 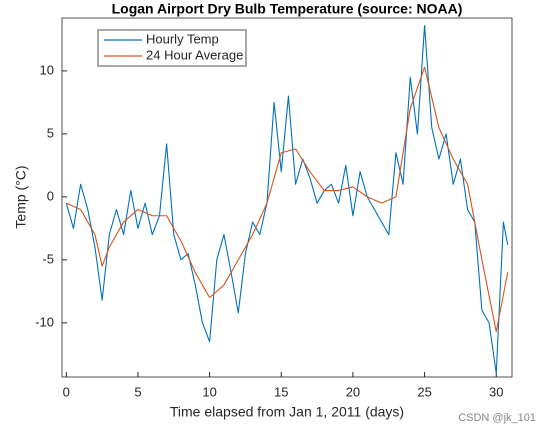 What do you see at coordinates (194, 54) in the screenshot?
I see `legend-label: 24 Hour Average` at bounding box center [194, 54].